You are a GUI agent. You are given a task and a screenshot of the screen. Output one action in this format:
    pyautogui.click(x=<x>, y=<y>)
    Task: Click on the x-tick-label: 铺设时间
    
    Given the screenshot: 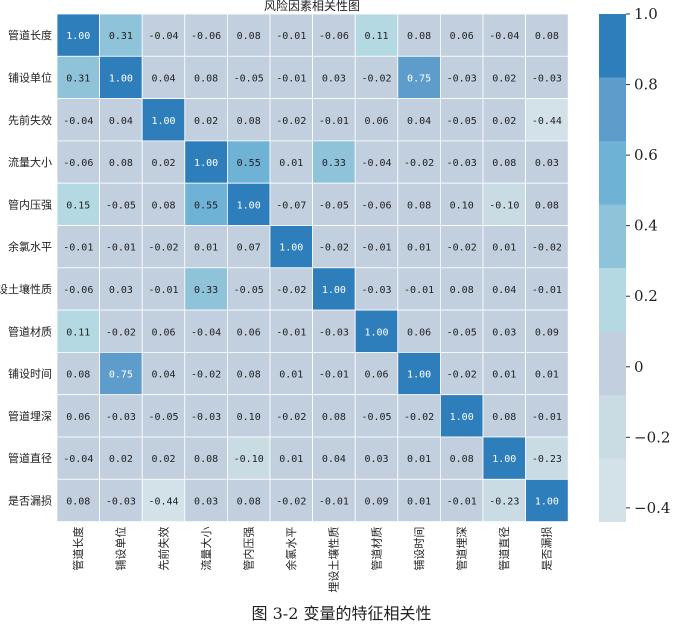 What is the action you would take?
    pyautogui.click(x=419, y=549)
    